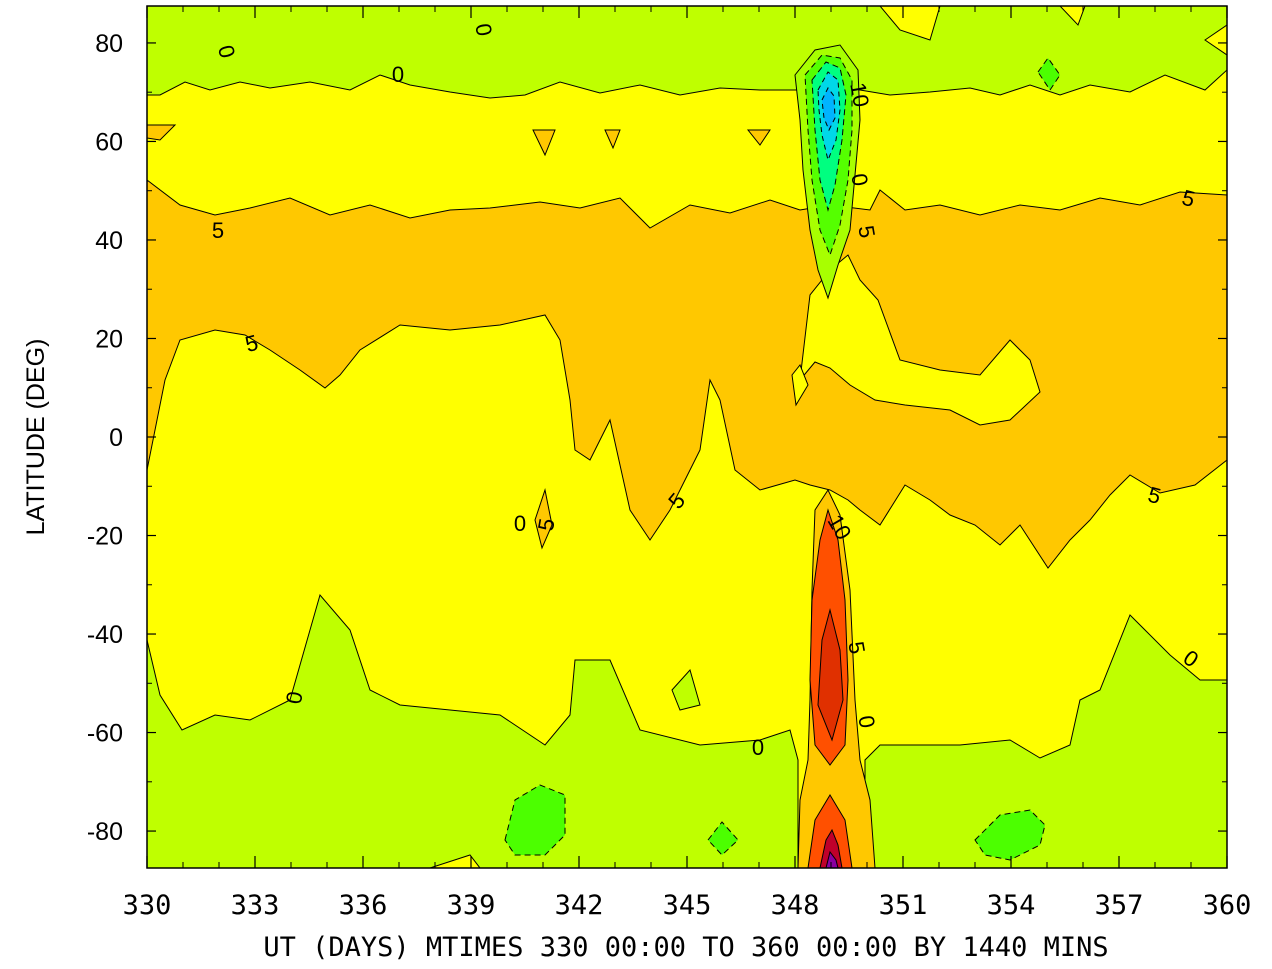 Image resolution: width=1272 pixels, height=969 pixels. What do you see at coordinates (105, 635) in the screenshot?
I see `y-tick-label: -40` at bounding box center [105, 635].